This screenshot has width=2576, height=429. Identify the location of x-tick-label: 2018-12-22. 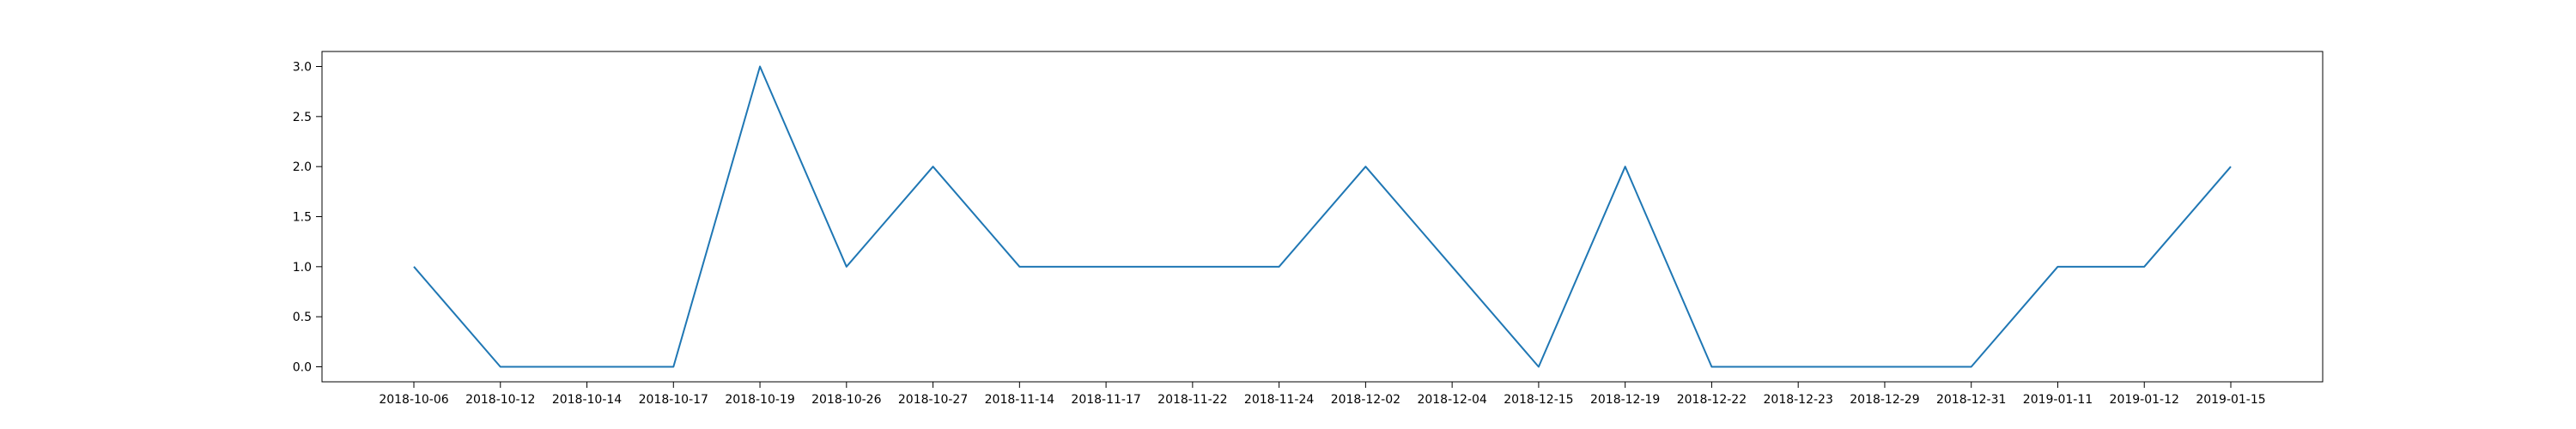
(1712, 400).